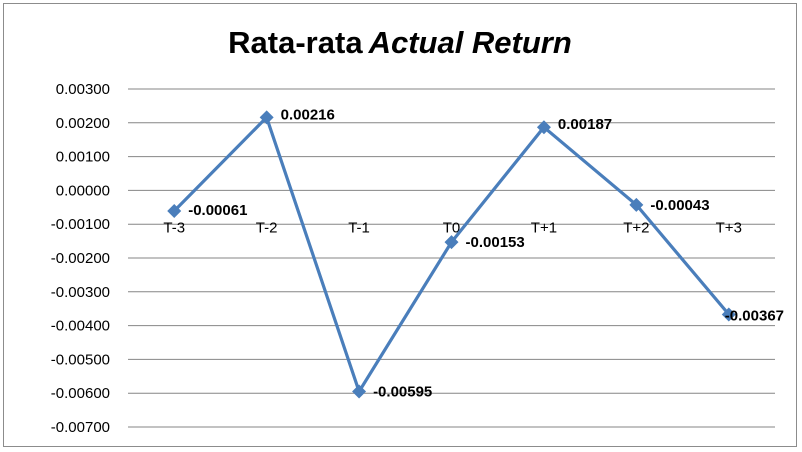 Image resolution: width=802 pixels, height=452 pixels. What do you see at coordinates (729, 227) in the screenshot?
I see `x-tick-label: T+3` at bounding box center [729, 227].